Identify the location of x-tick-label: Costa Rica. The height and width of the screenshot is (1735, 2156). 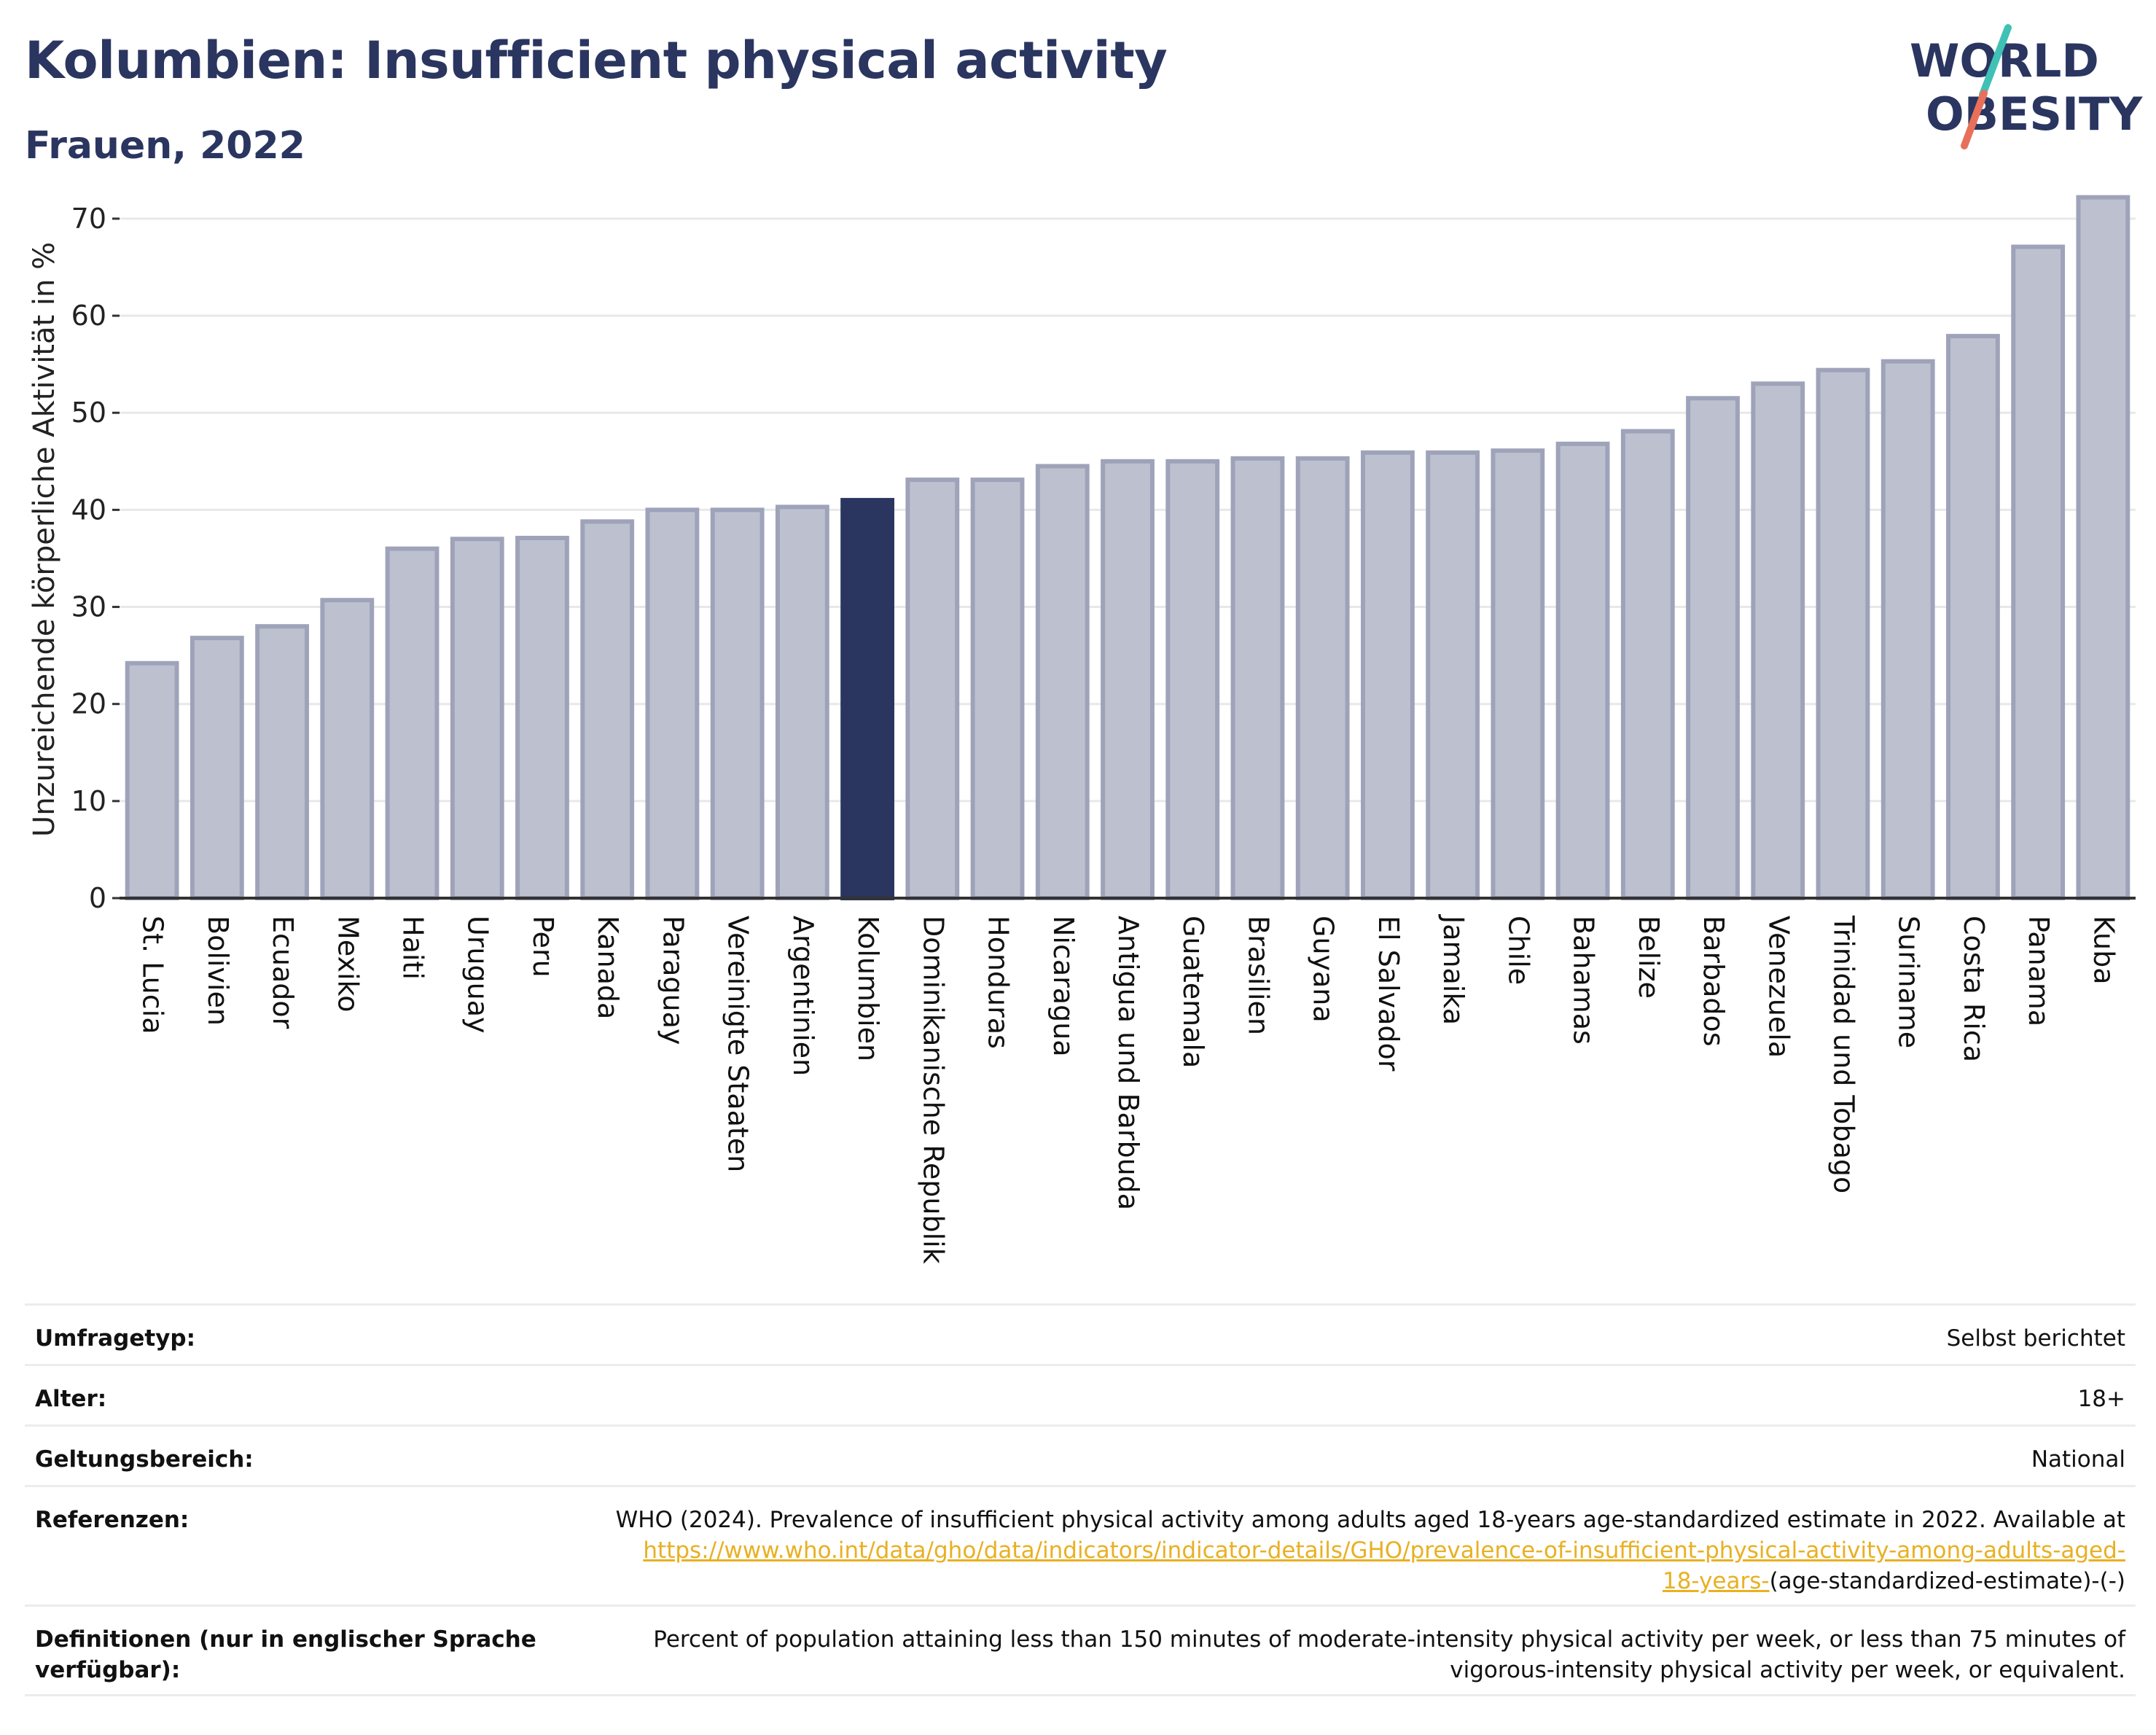
(1974, 989).